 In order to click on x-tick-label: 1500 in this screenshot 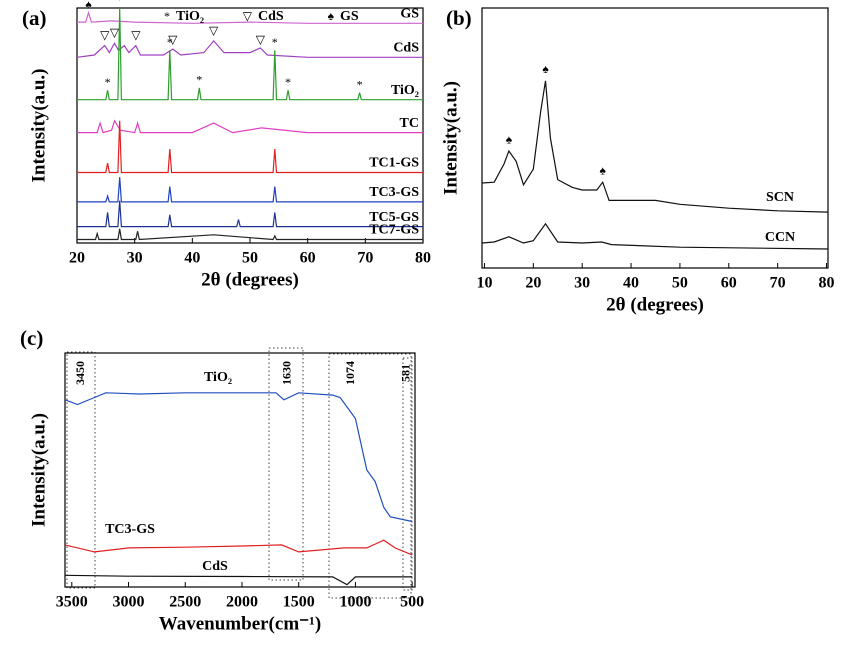, I will do `click(299, 602)`.